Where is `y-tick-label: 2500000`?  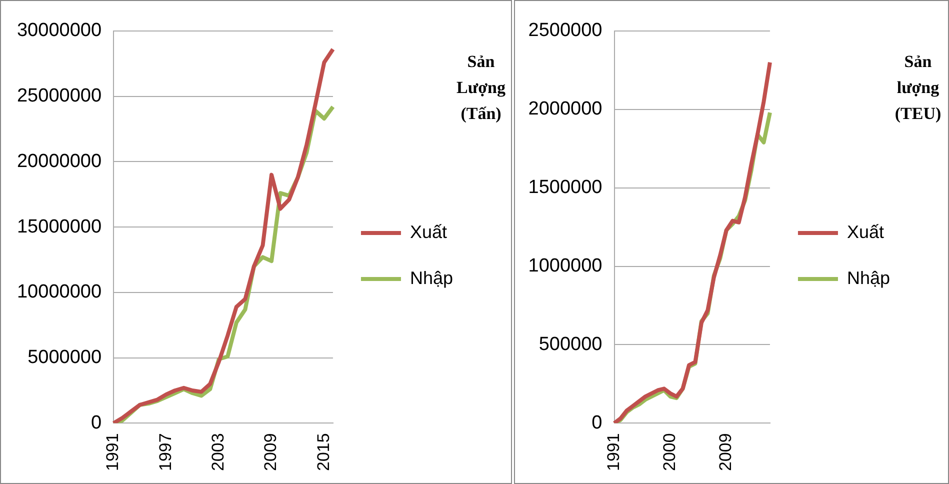 y-tick-label: 2500000 is located at coordinates (565, 31).